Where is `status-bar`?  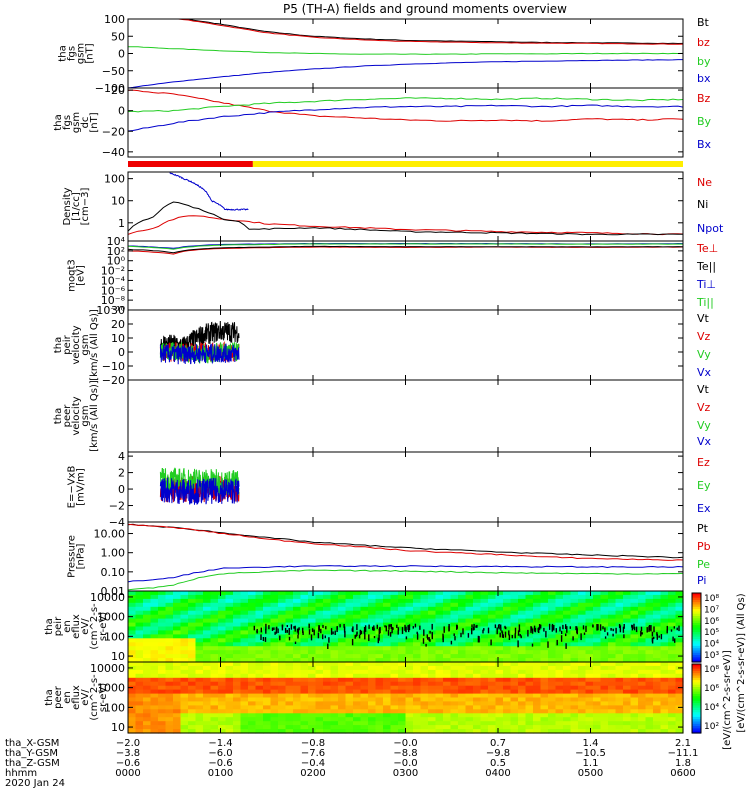
status-bar is located at coordinates (405, 164).